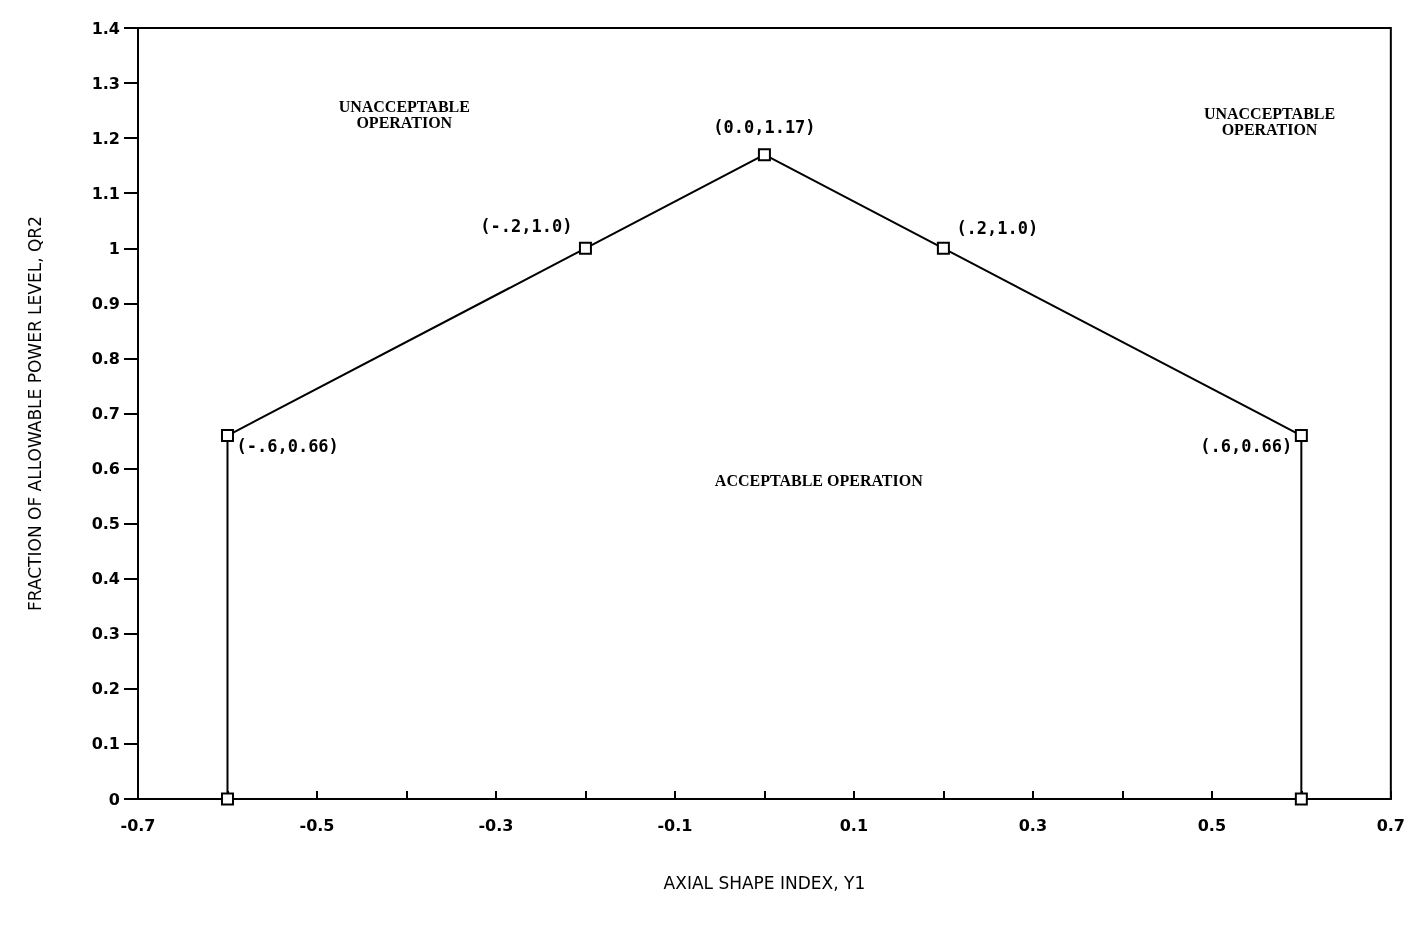 This screenshot has height=940, width=1424. Describe the element at coordinates (105, 193) in the screenshot. I see `y-tick-label: 1.1` at that location.